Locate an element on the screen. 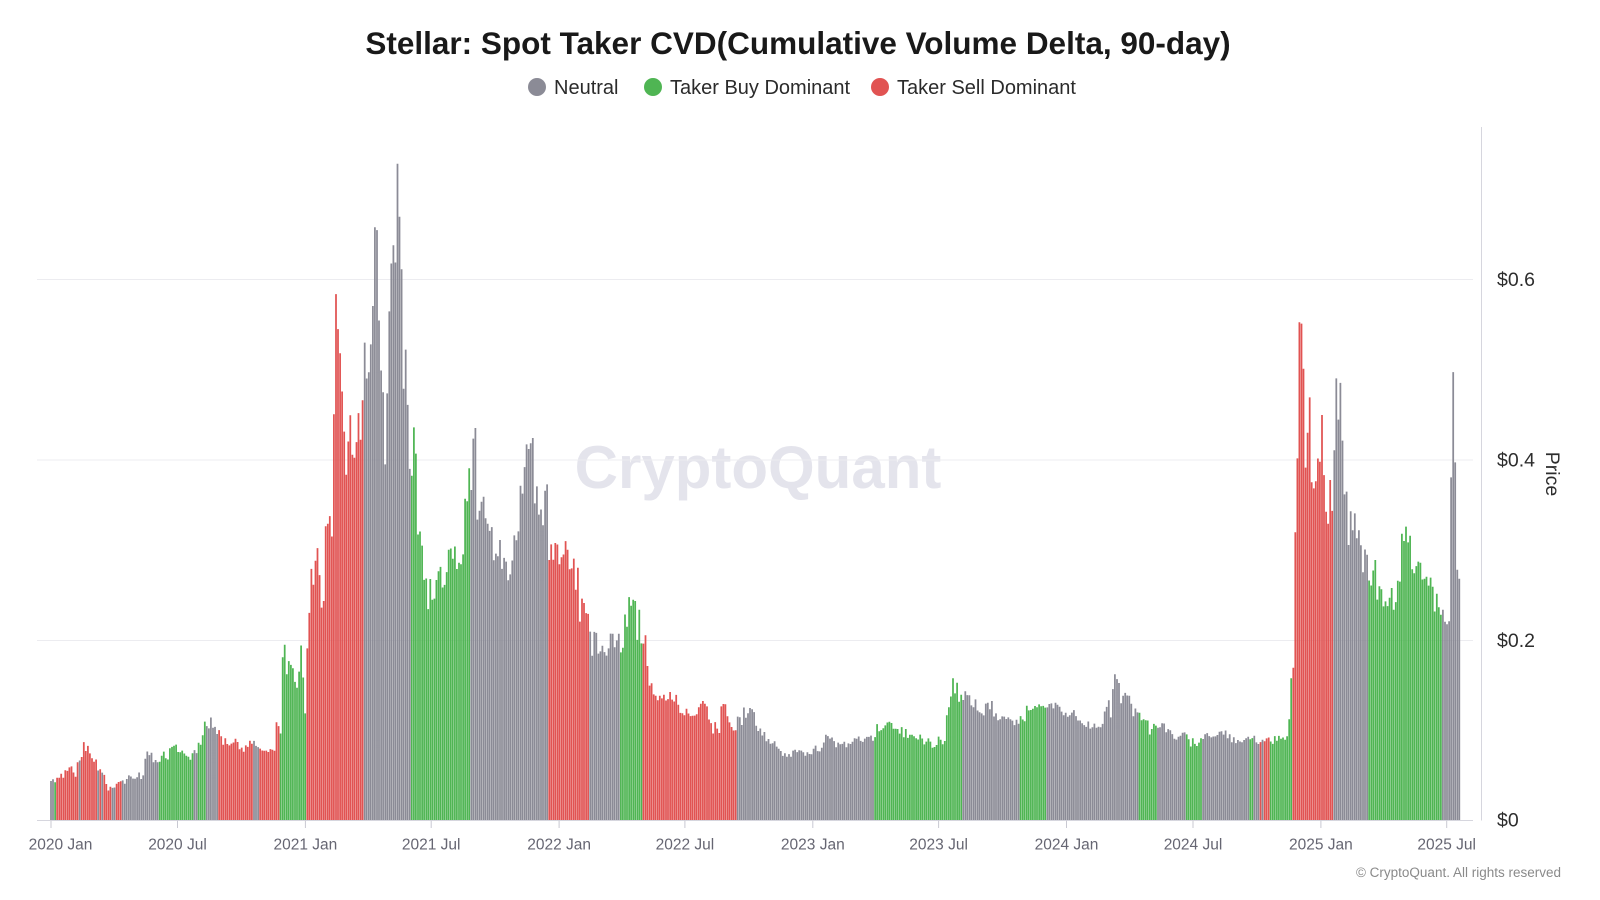 This screenshot has height=900, width=1600. svg-text: $0.2 is located at coordinates (1516, 641).